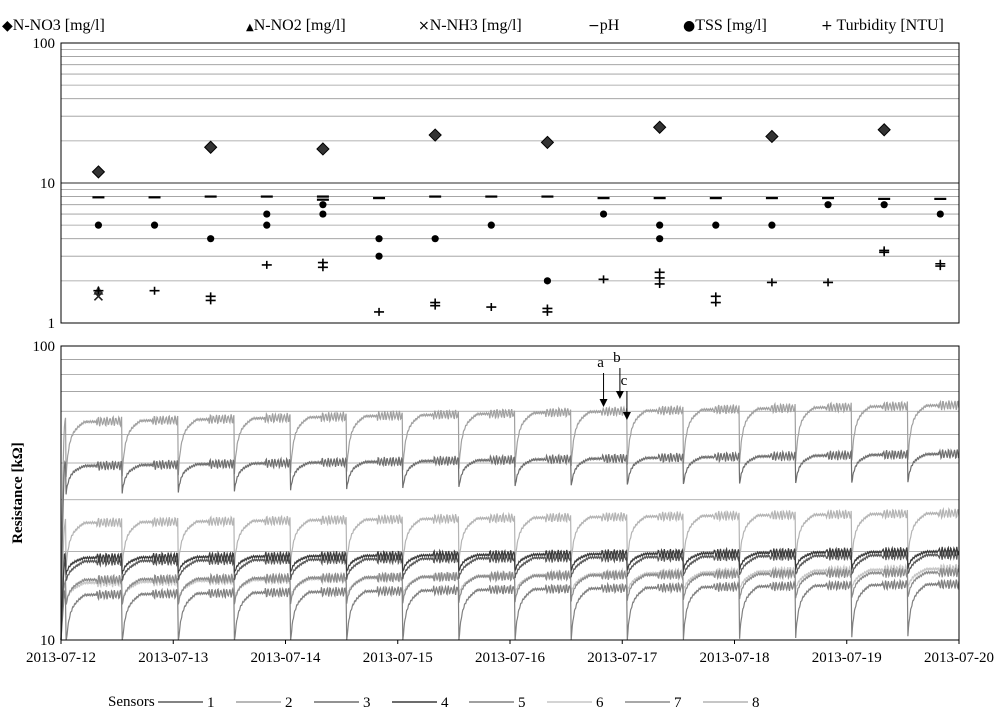  Describe the element at coordinates (173, 658) in the screenshot. I see `x-tick-label: 2013-07-13` at that location.